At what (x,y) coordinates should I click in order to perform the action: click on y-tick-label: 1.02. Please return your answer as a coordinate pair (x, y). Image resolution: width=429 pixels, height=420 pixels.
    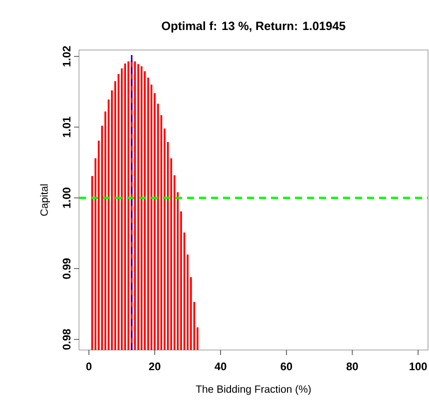
    Looking at the image, I should click on (66, 56).